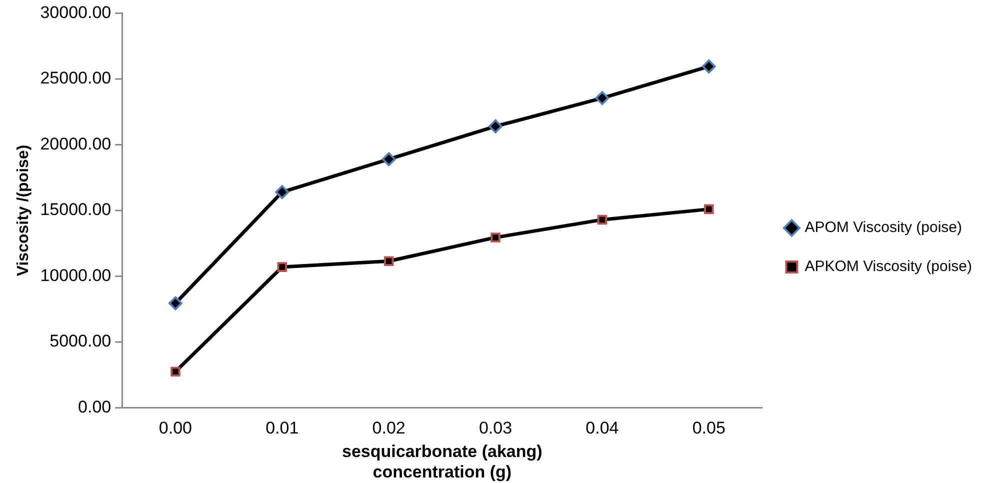 This screenshot has width=986, height=483. What do you see at coordinates (389, 428) in the screenshot?
I see `x-tick-label: 0.02` at bounding box center [389, 428].